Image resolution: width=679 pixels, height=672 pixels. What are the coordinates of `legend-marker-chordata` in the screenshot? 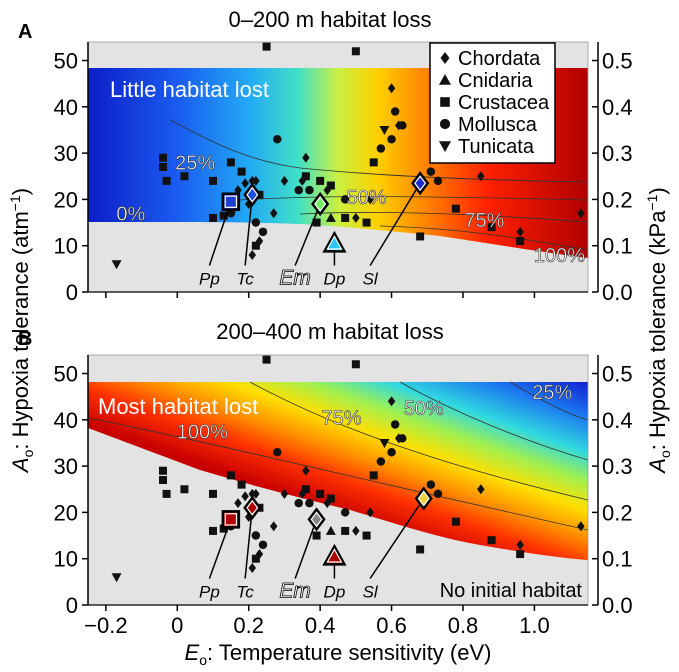 It's located at (445, 58).